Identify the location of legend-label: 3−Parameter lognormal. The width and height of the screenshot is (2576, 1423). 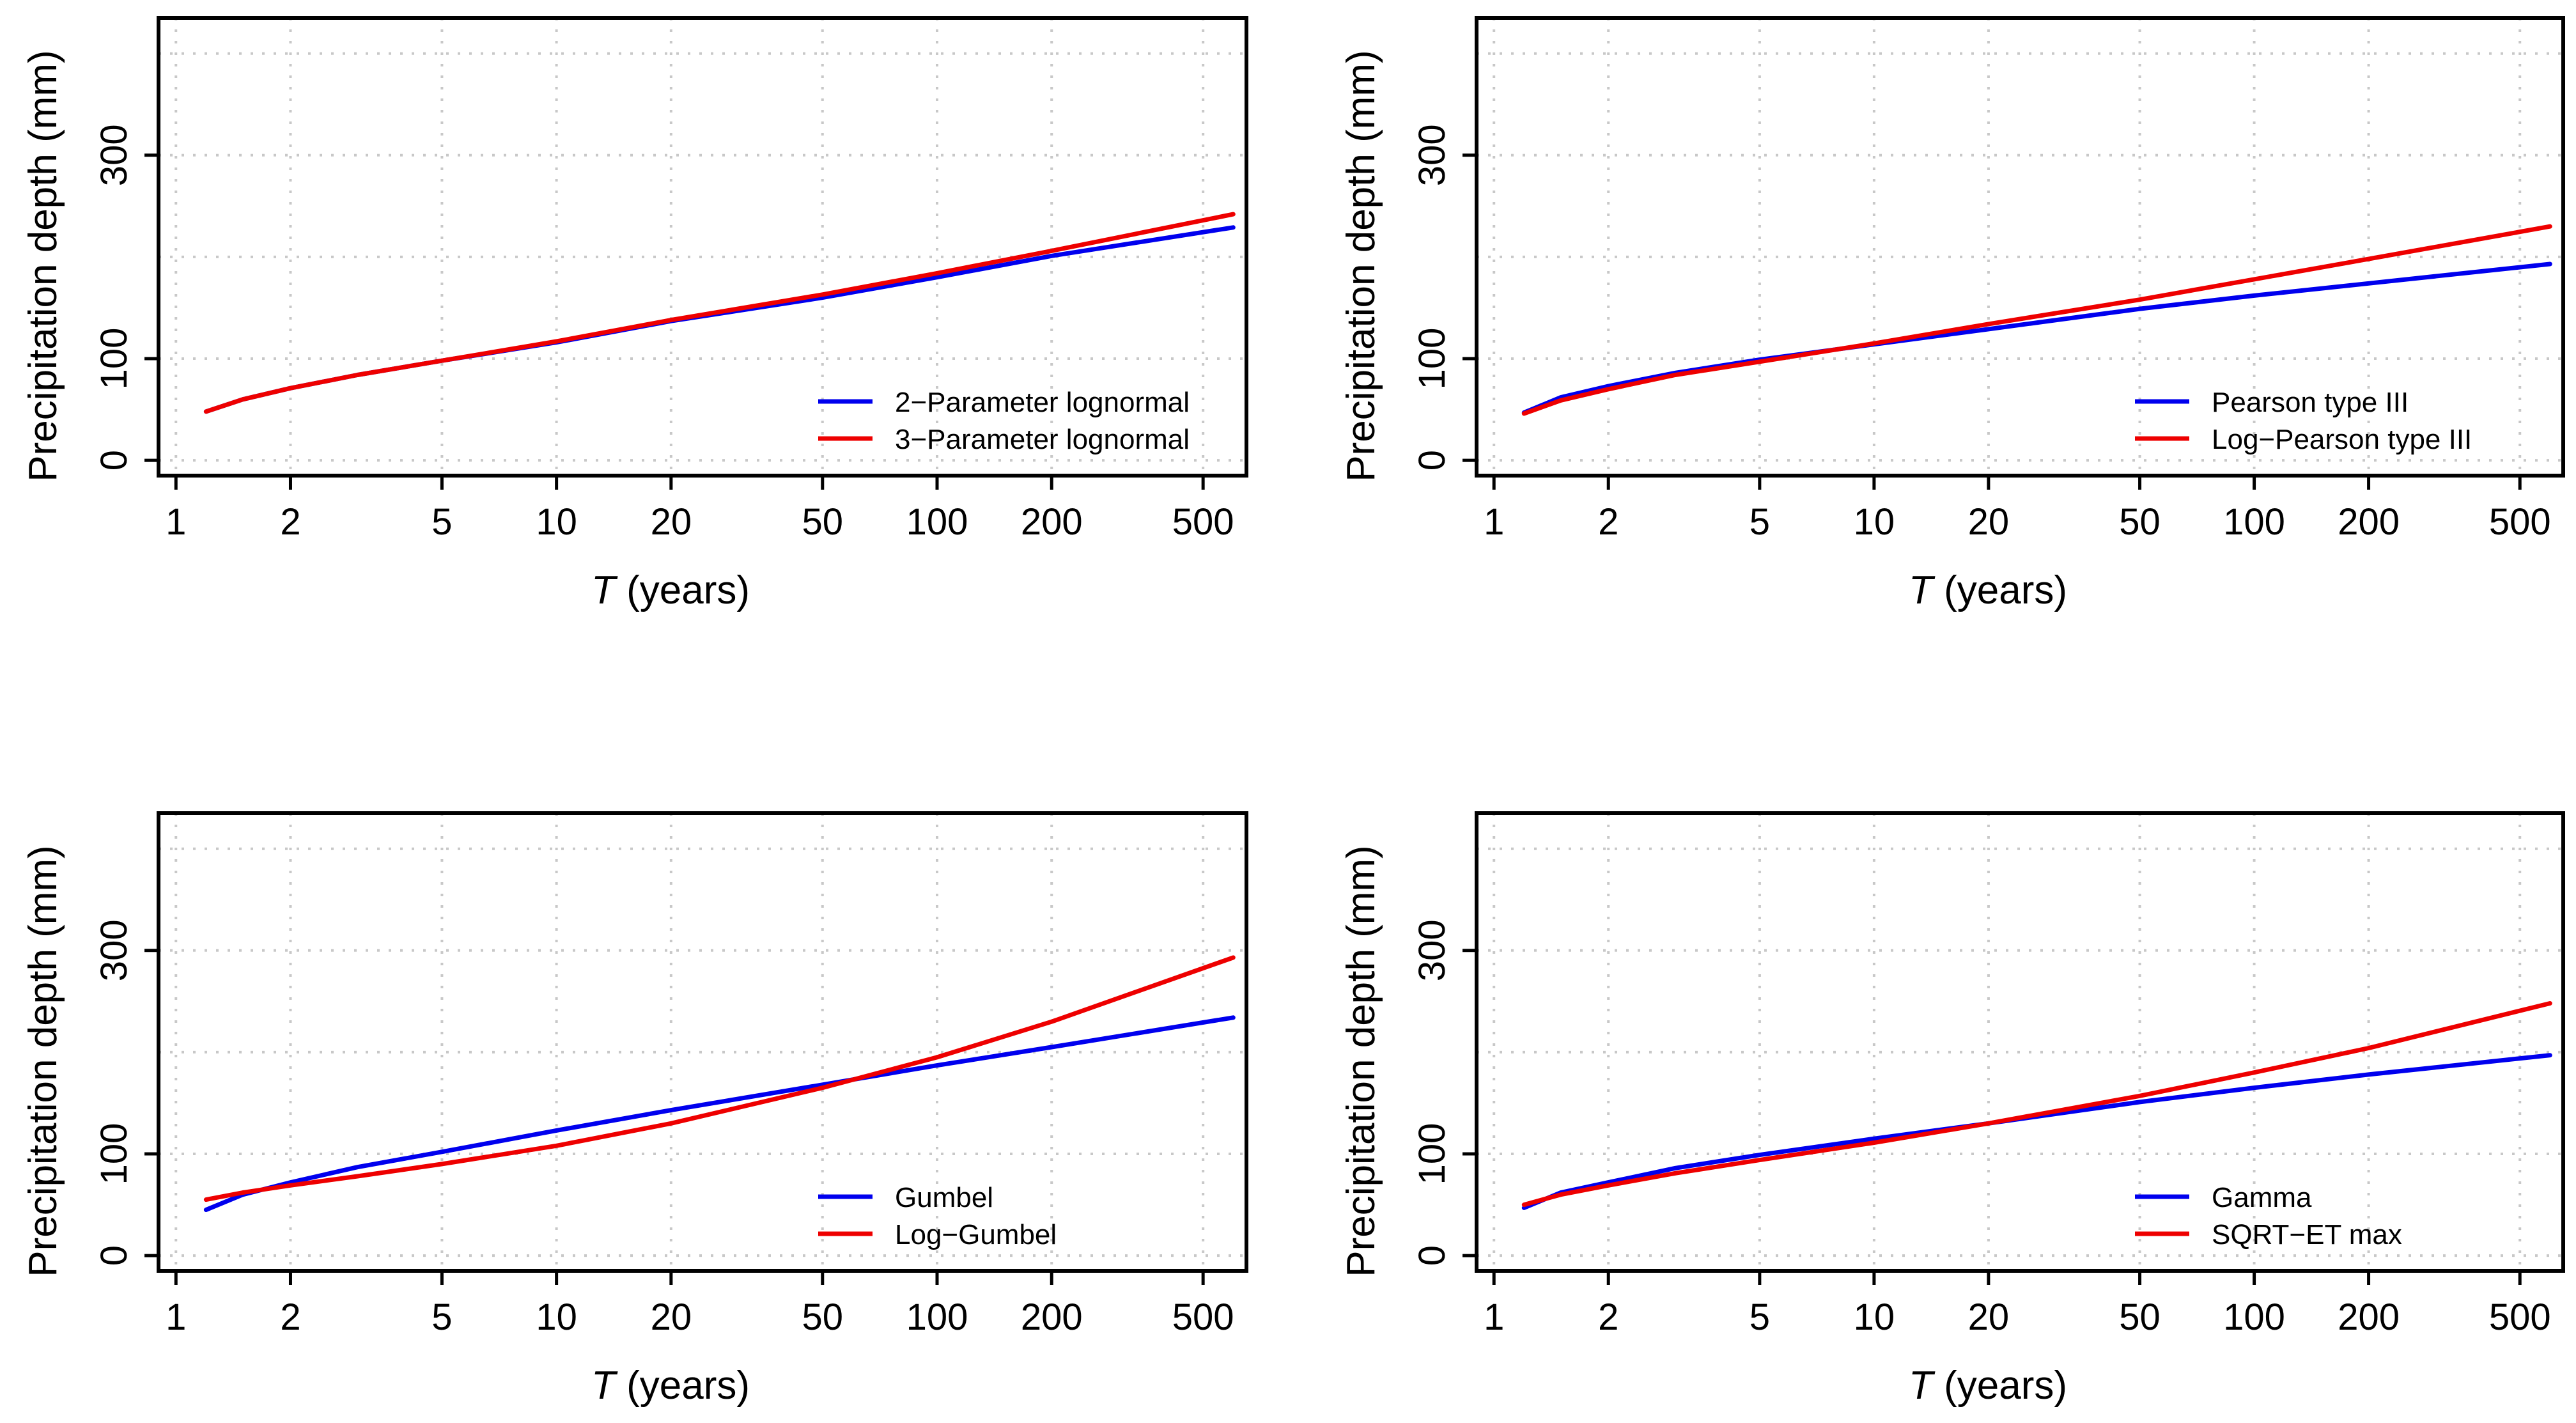
(1042, 439).